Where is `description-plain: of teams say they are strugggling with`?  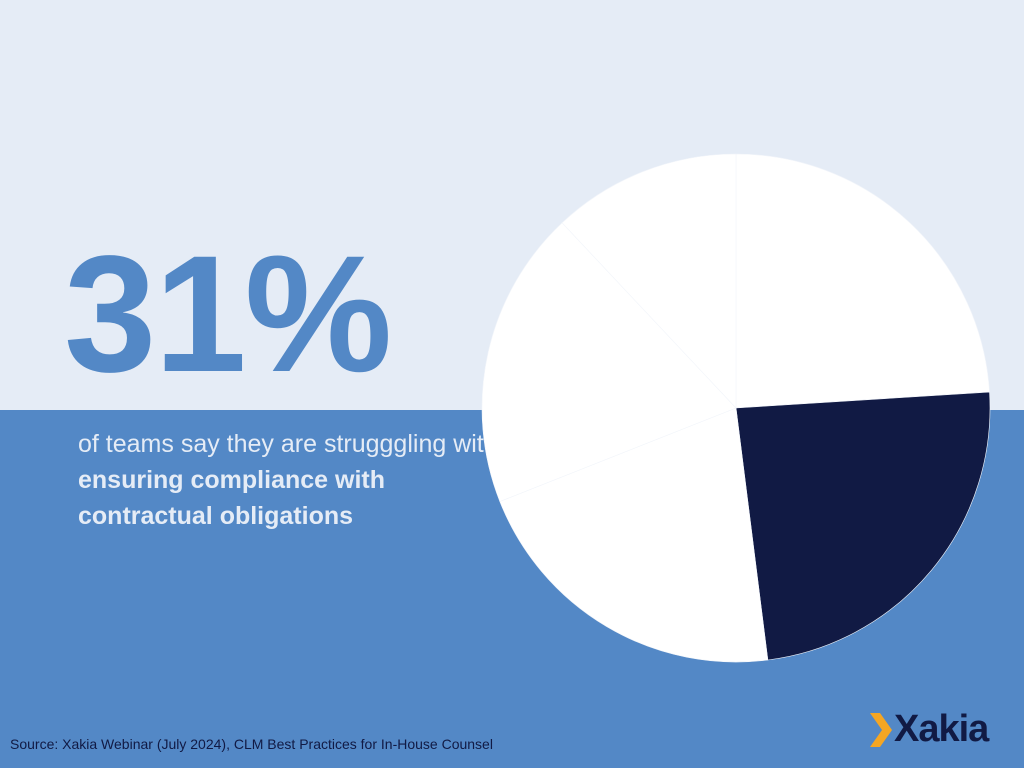
description-plain: of teams say they are strugggling with is located at coordinates (288, 444).